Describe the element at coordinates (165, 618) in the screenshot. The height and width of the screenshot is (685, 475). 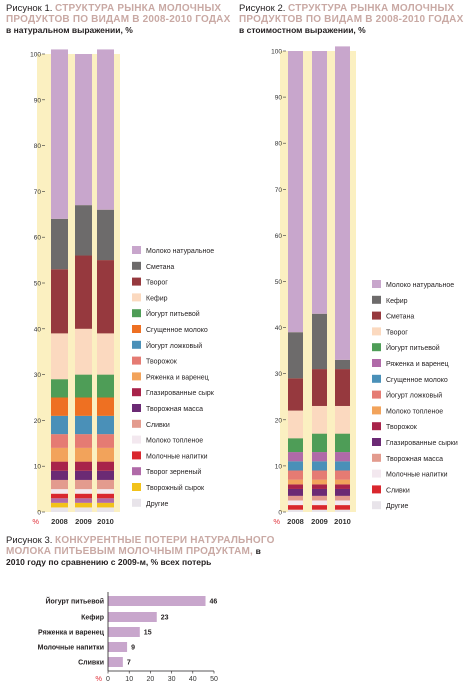
I see `chart3-value-label: 23` at that location.